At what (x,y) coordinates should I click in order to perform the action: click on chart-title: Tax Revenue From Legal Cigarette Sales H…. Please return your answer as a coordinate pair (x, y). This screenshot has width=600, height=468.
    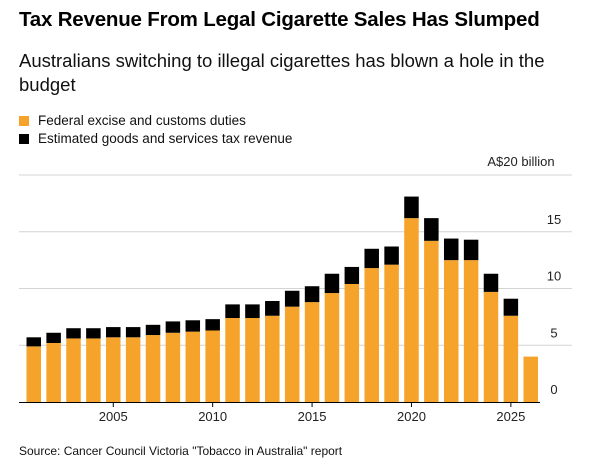
    Looking at the image, I should click on (279, 19).